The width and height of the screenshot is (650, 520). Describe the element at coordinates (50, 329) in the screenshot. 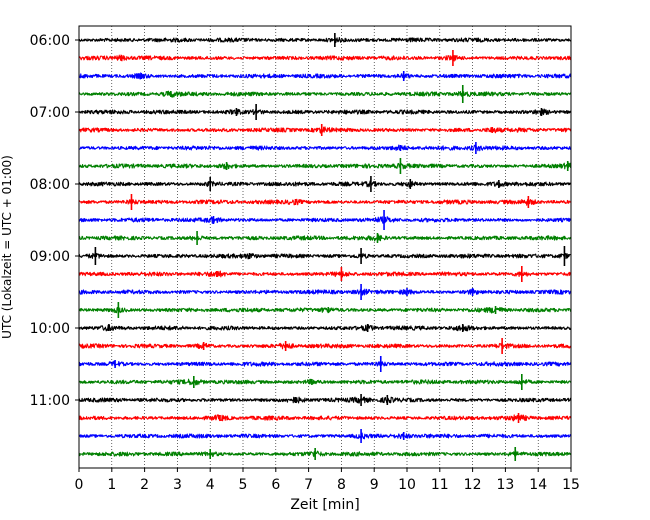

I see `y-tick-label: 10:00` at that location.